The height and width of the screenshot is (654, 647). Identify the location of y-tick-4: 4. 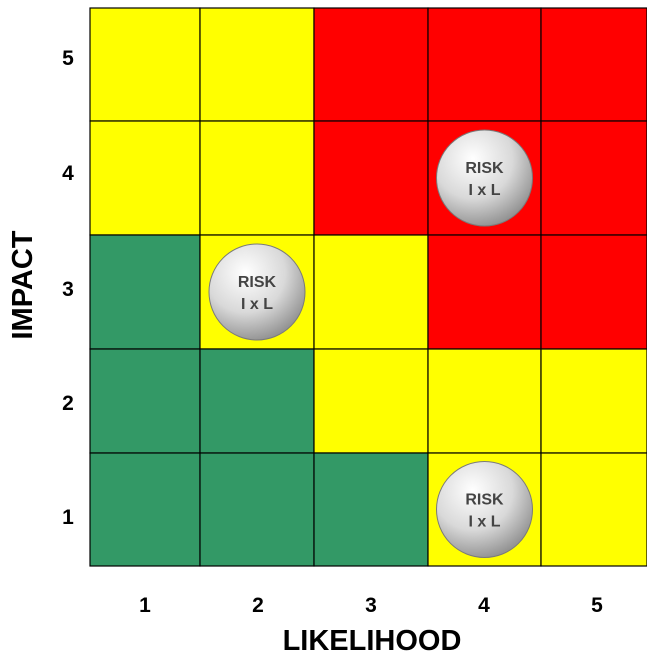
(68, 173).